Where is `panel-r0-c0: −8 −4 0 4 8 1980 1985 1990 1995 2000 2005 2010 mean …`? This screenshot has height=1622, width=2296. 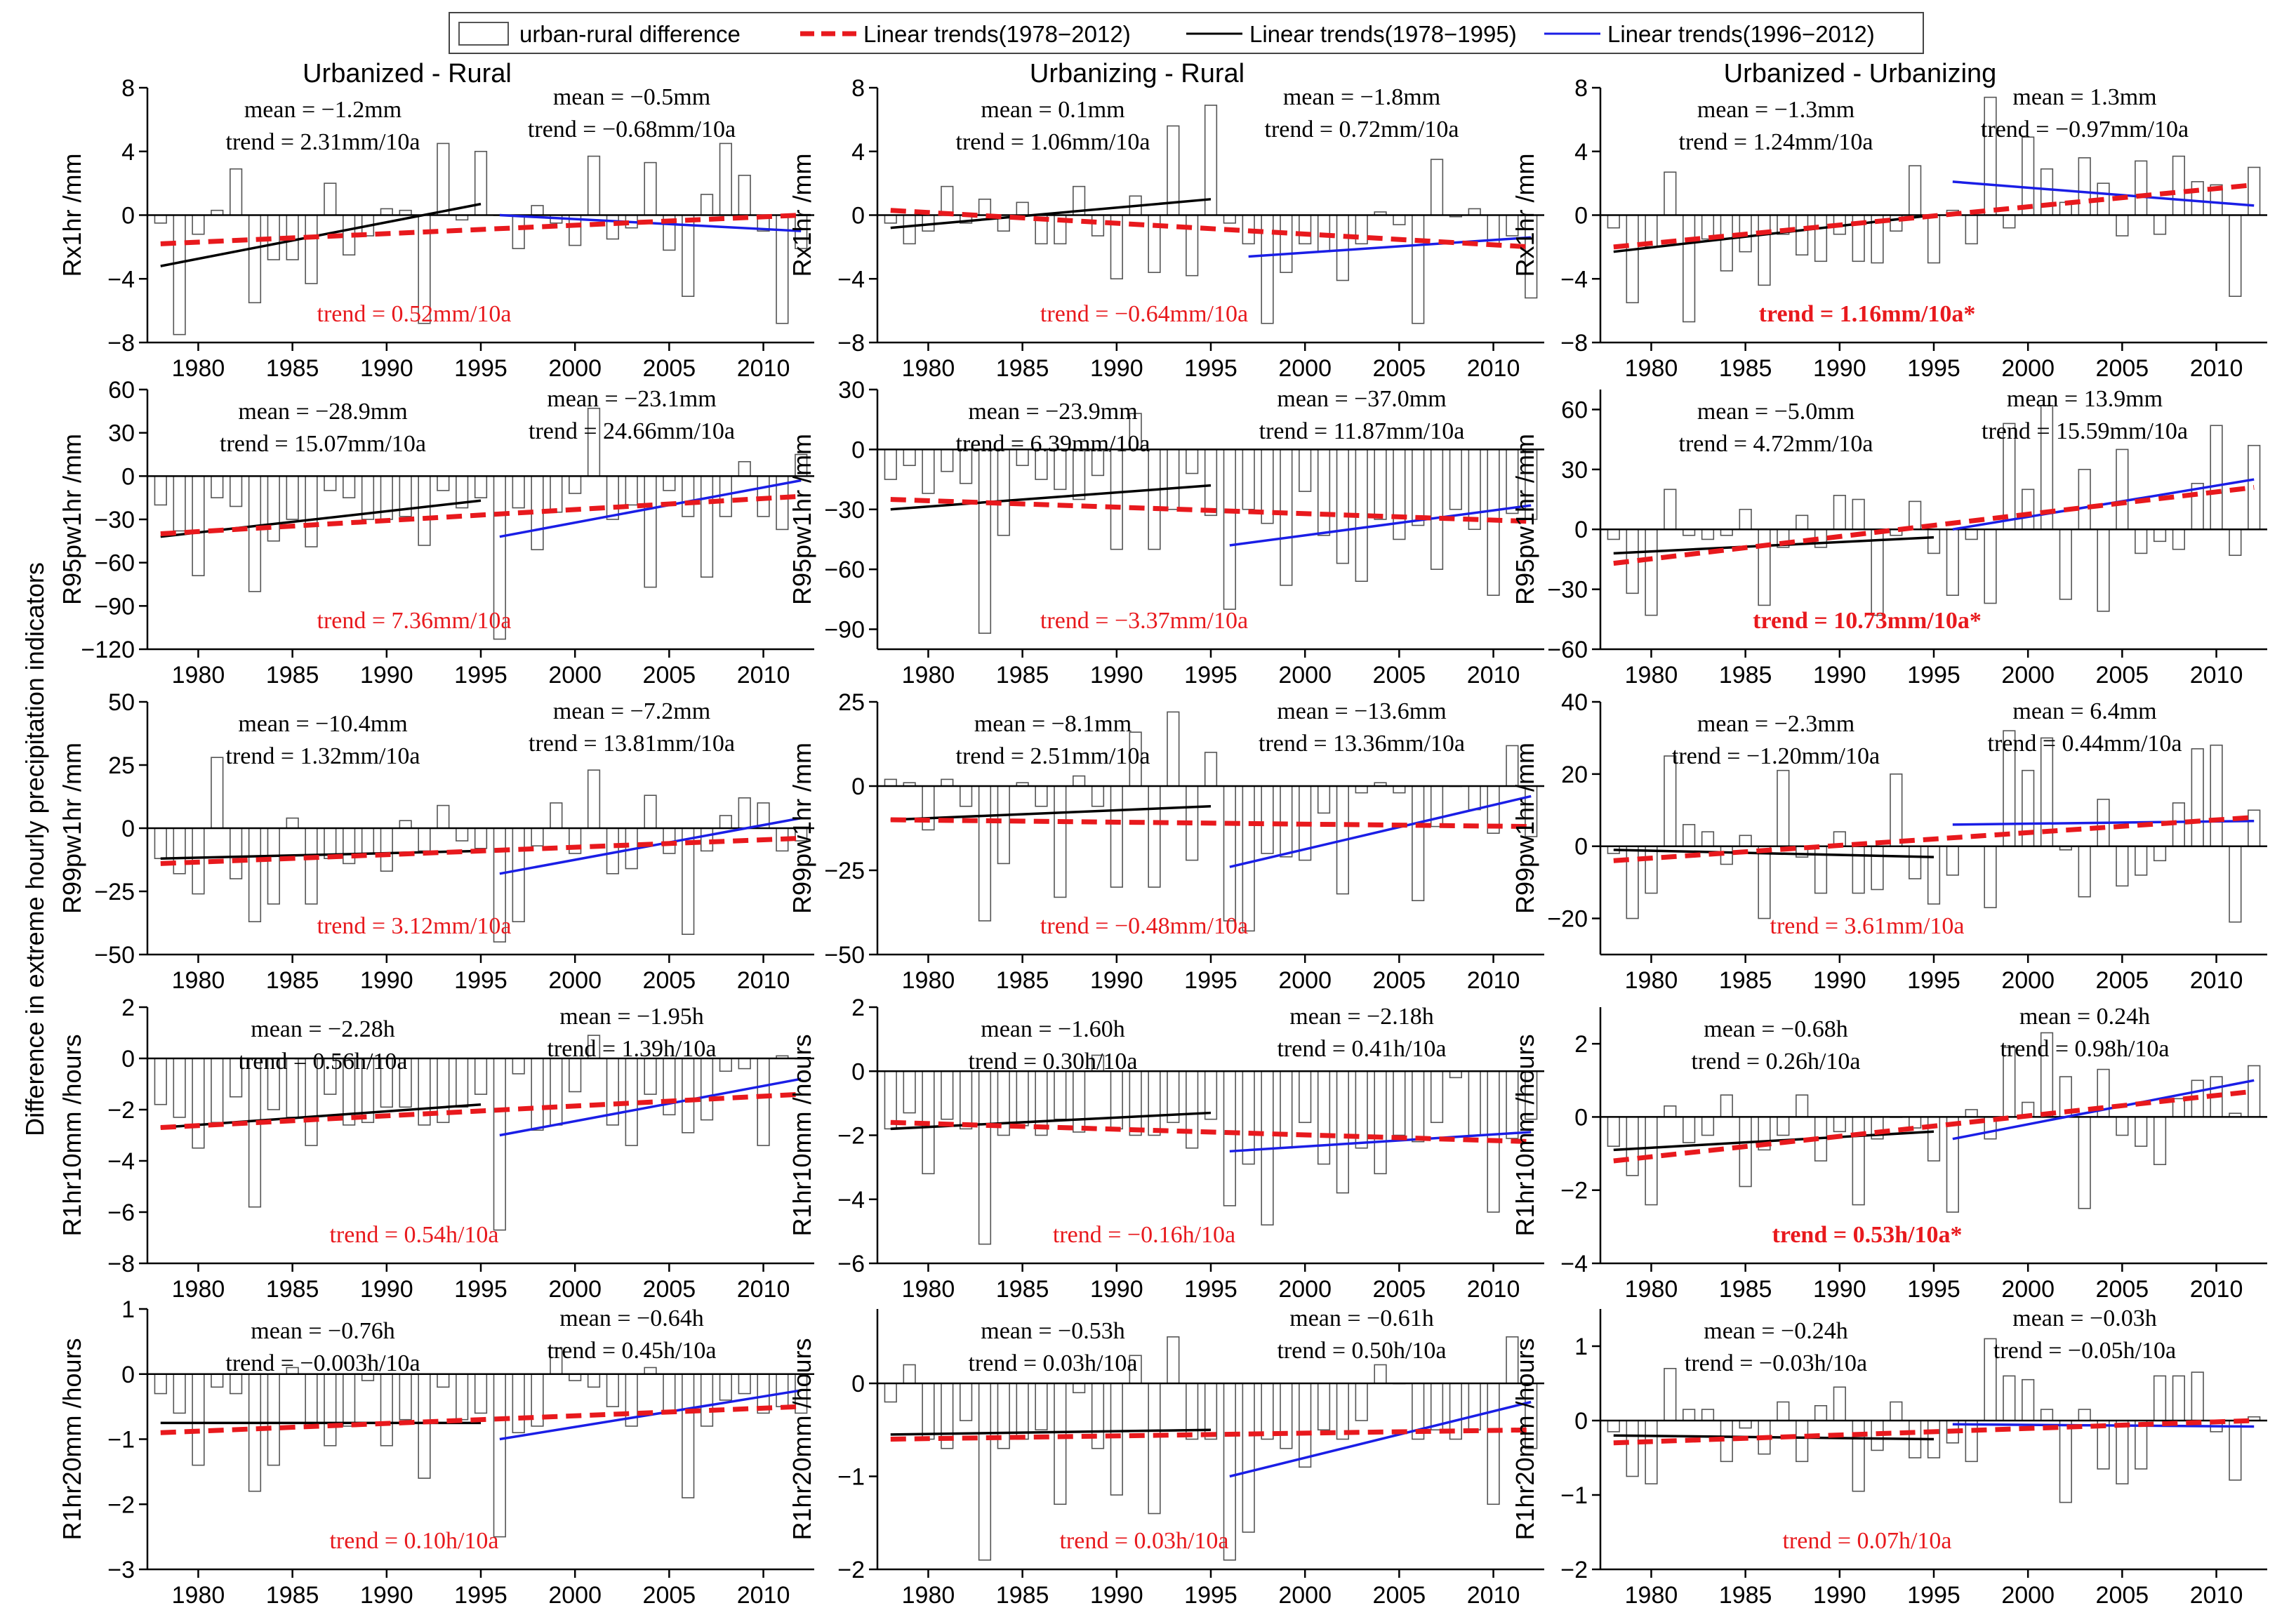
panel-r0-c0: −8 −4 0 4 8 1980 1985 1990 1995 2000 2005 2010 mean … is located at coordinates (436, 220).